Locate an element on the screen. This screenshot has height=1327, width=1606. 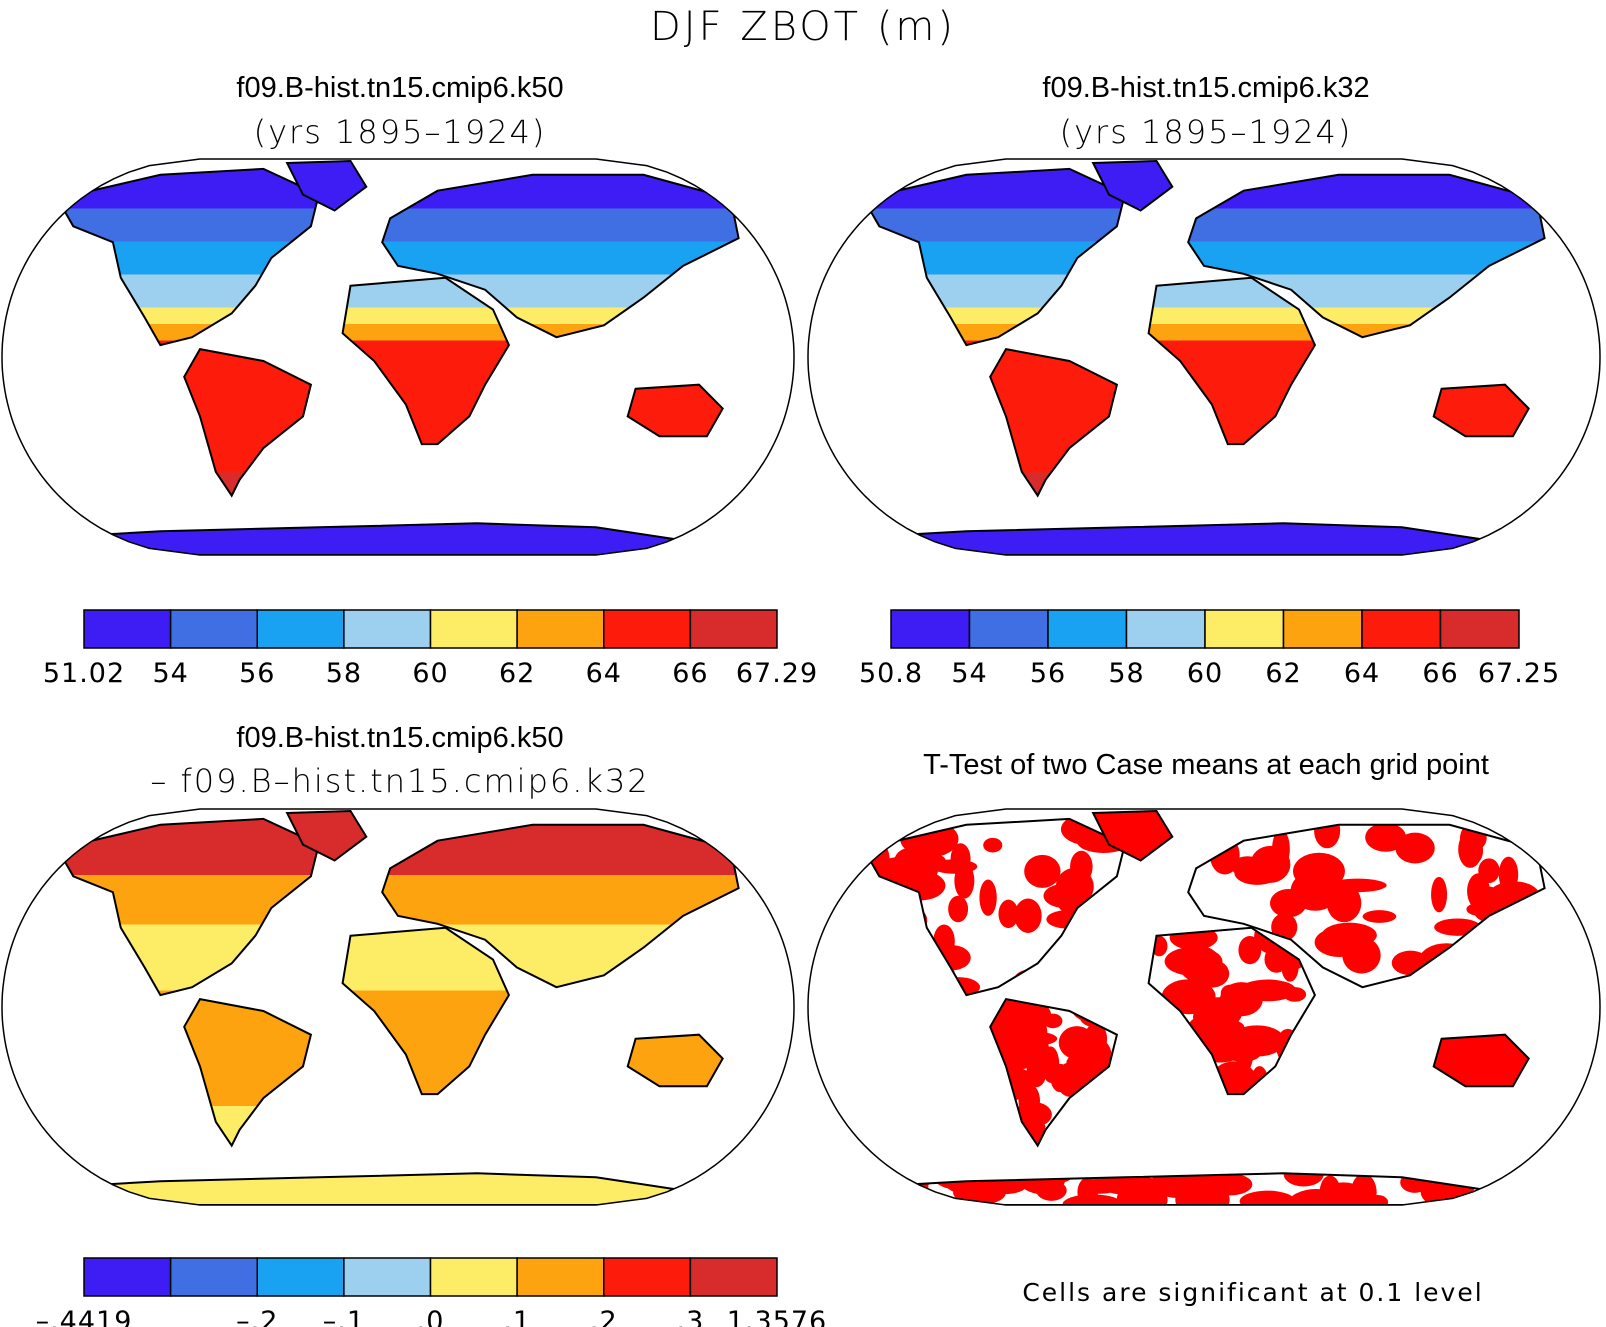
colorbar-2: 50.8 54 56 58 60 62 64 66 67.25 is located at coordinates (1209, 649).